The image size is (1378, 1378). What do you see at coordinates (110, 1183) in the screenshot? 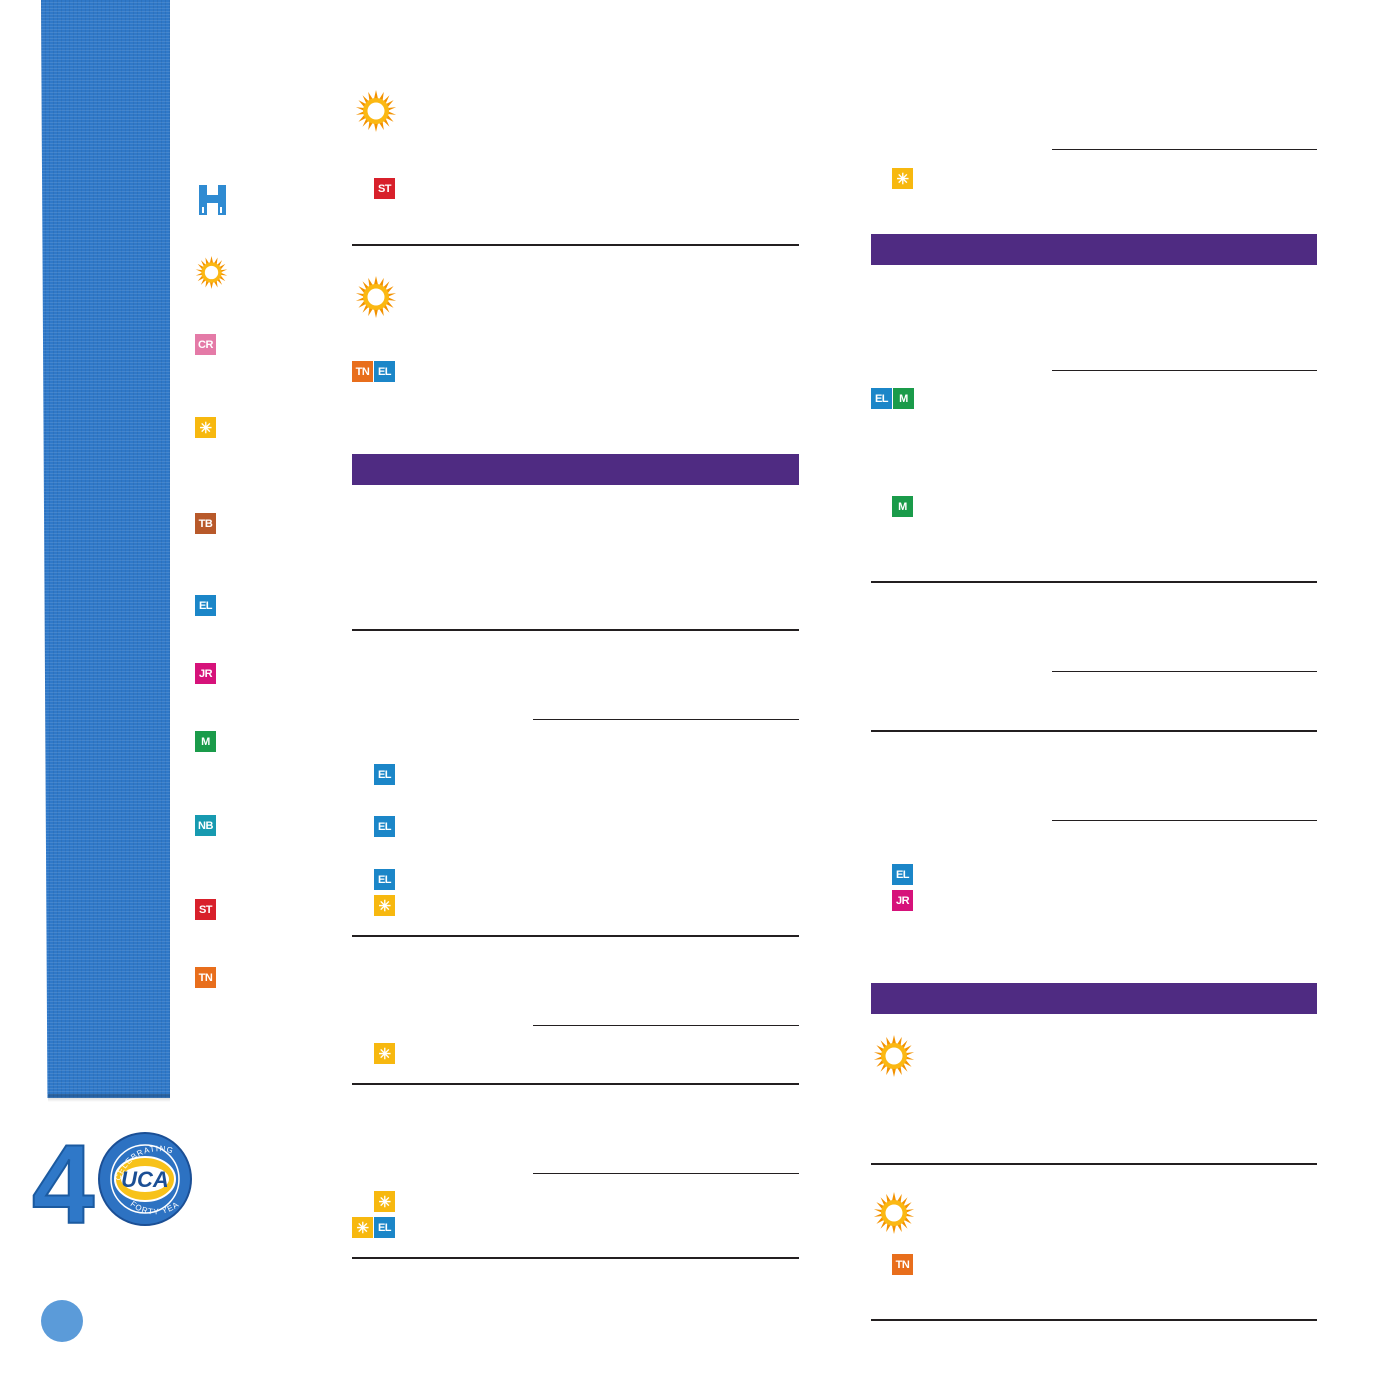
I see `uca-40-years-logo: 4 UCA CELEBRATING FORTY YEARS` at bounding box center [110, 1183].